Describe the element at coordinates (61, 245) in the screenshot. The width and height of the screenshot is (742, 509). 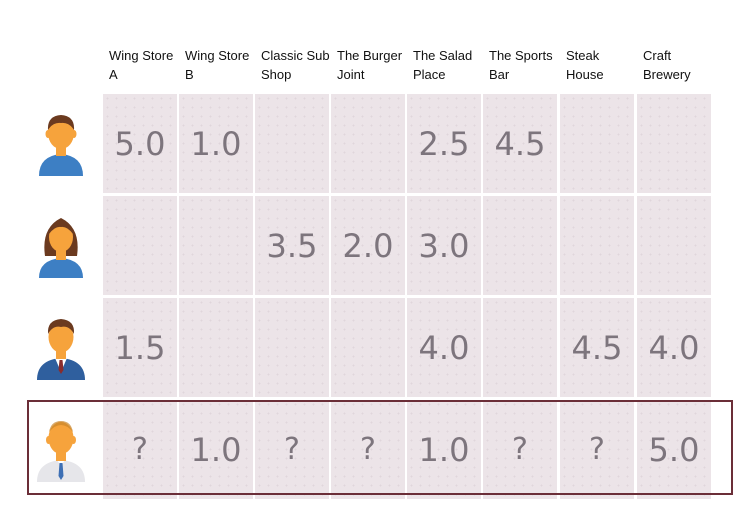
I see `woman-avatar-icon` at that location.